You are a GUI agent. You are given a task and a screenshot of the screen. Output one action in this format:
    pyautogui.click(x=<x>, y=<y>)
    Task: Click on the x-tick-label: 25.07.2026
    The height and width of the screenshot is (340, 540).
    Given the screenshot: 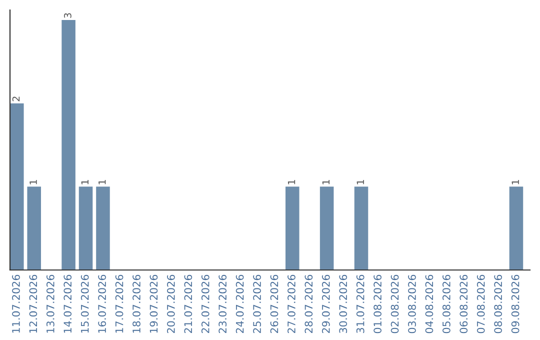 What is the action you would take?
    pyautogui.click(x=257, y=304)
    